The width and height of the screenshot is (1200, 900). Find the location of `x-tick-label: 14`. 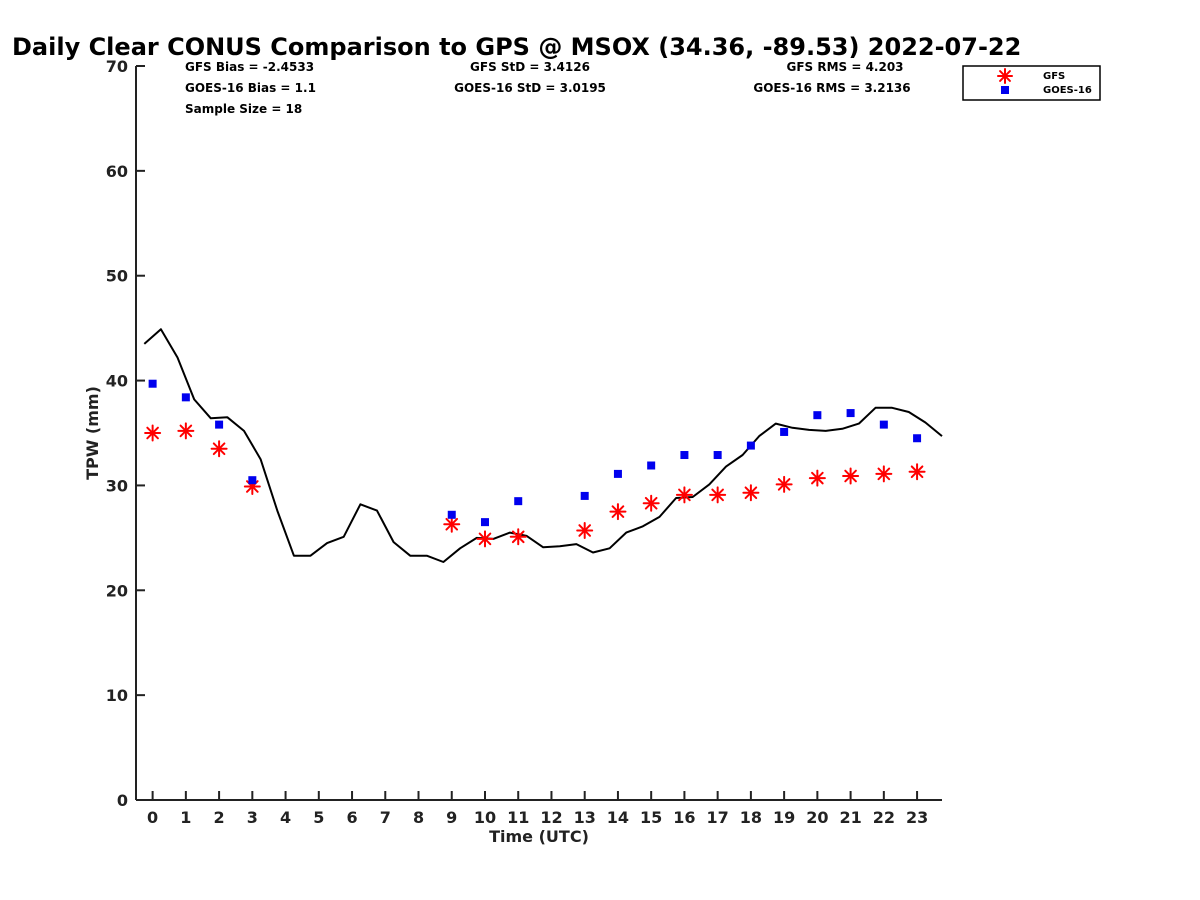

x-tick-label: 14 is located at coordinates (618, 817).